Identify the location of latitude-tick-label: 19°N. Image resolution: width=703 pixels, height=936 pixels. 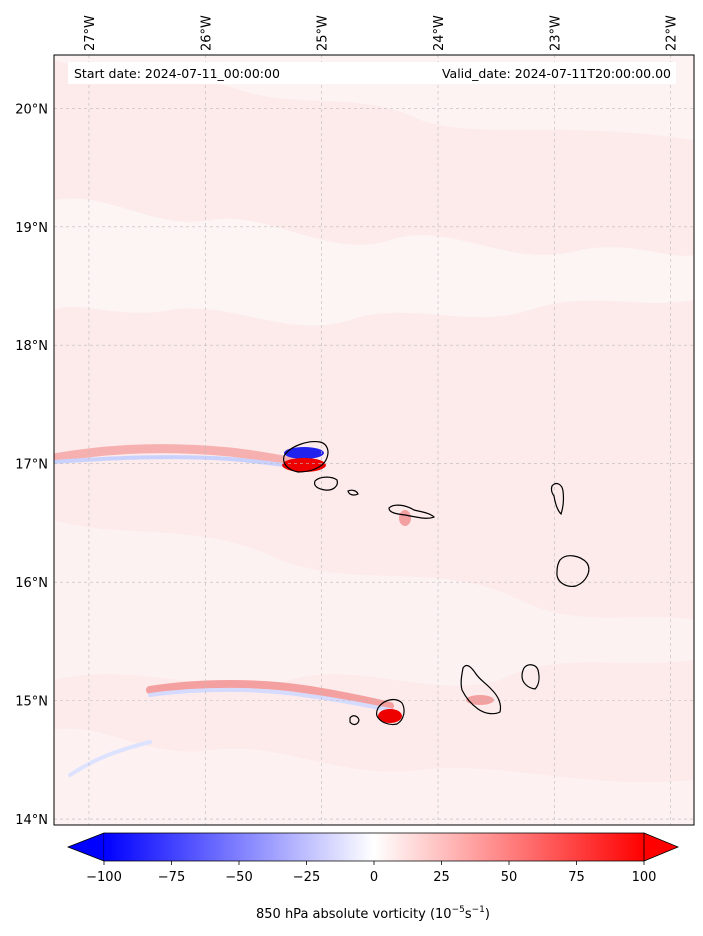
(31, 228).